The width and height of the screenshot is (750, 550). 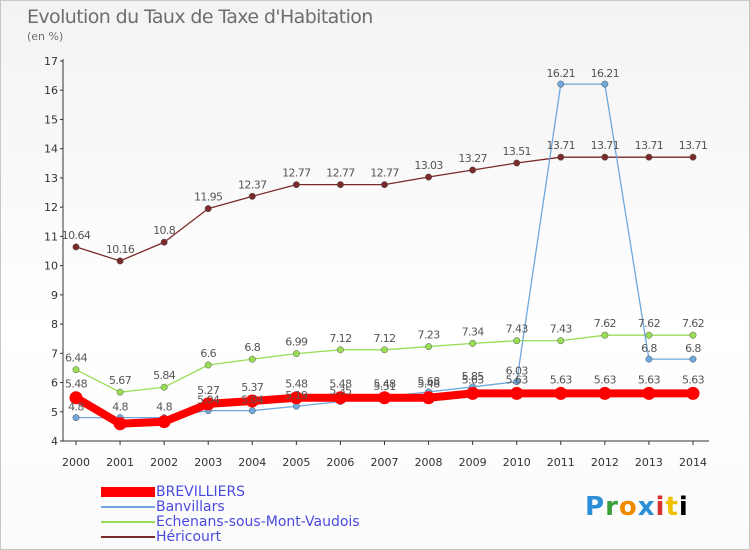 What do you see at coordinates (54, 412) in the screenshot?
I see `y-tick-label: 5` at bounding box center [54, 412].